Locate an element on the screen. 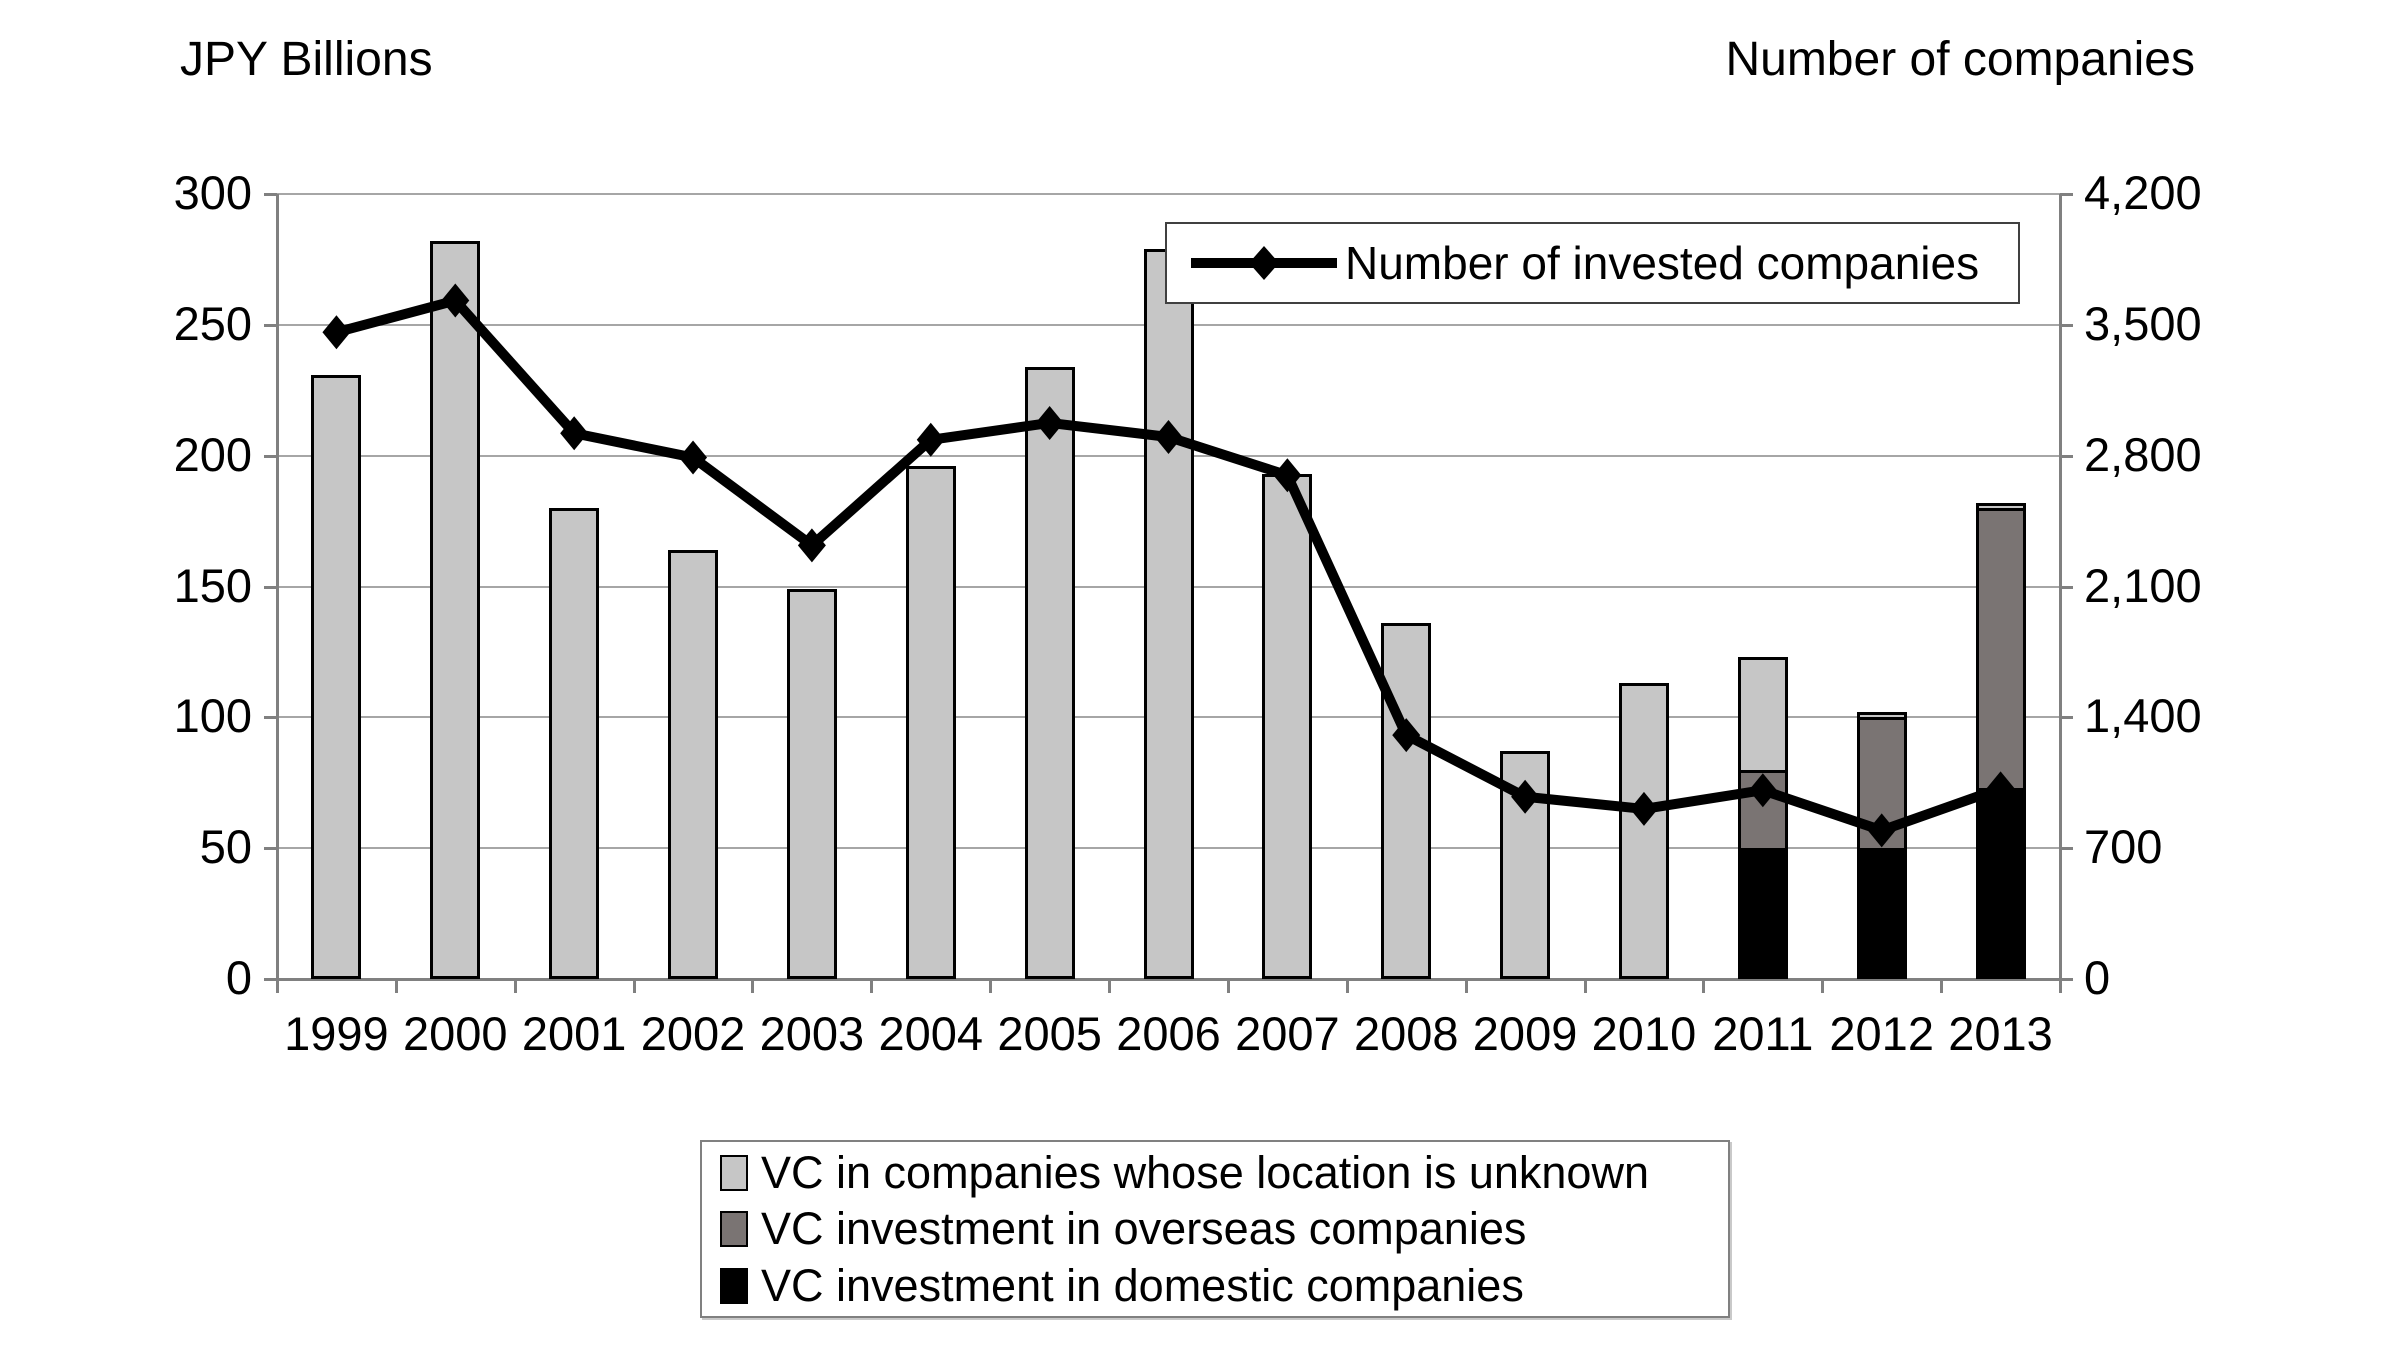 The image size is (2400, 1350). legend-item-overseas: VC investment in overseas companies is located at coordinates (1224, 1229).